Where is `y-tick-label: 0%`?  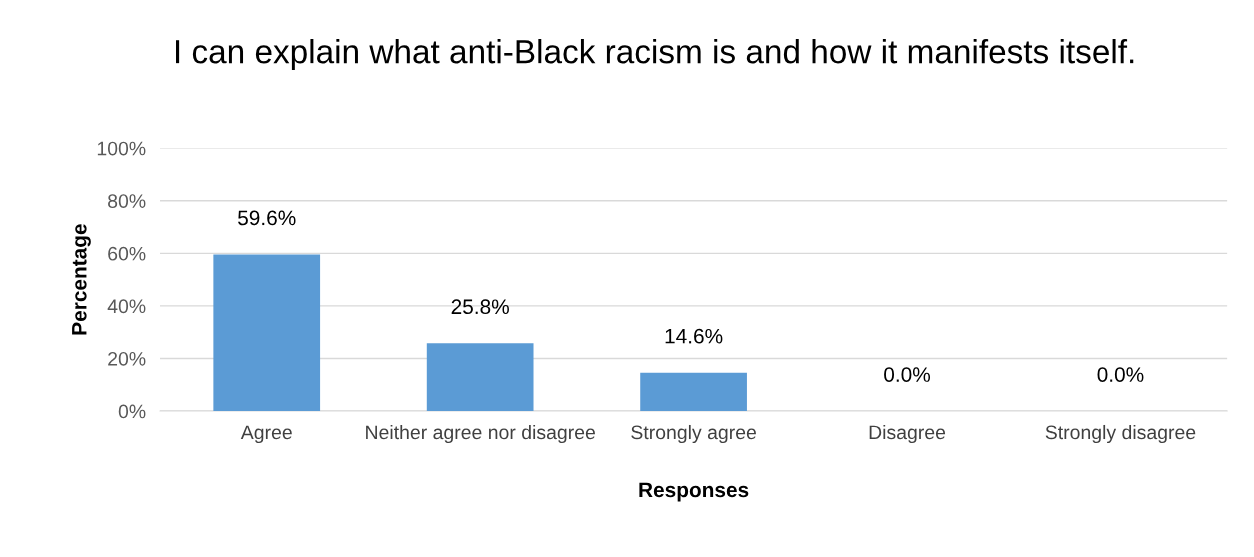
y-tick-label: 0% is located at coordinates (132, 411).